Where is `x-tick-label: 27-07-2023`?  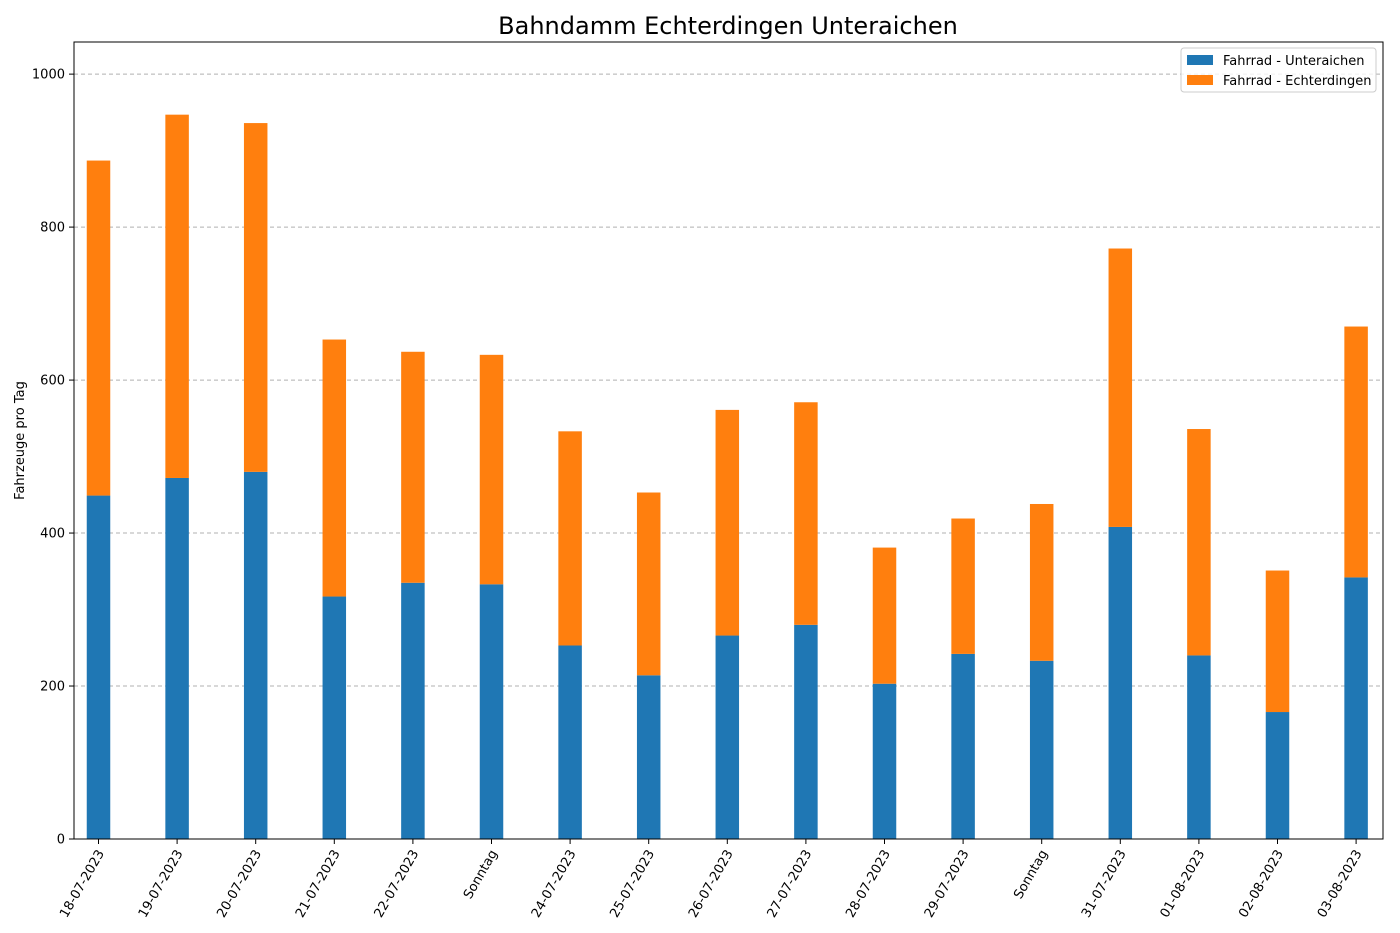 x-tick-label: 27-07-2023 is located at coordinates (790, 884).